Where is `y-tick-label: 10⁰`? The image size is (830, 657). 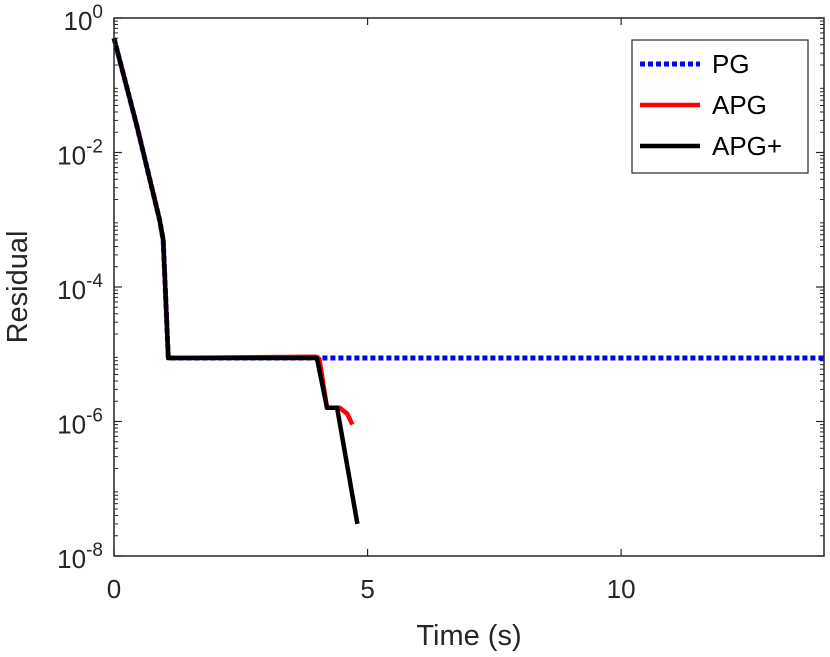
y-tick-label: 10⁰ is located at coordinates (84, 19).